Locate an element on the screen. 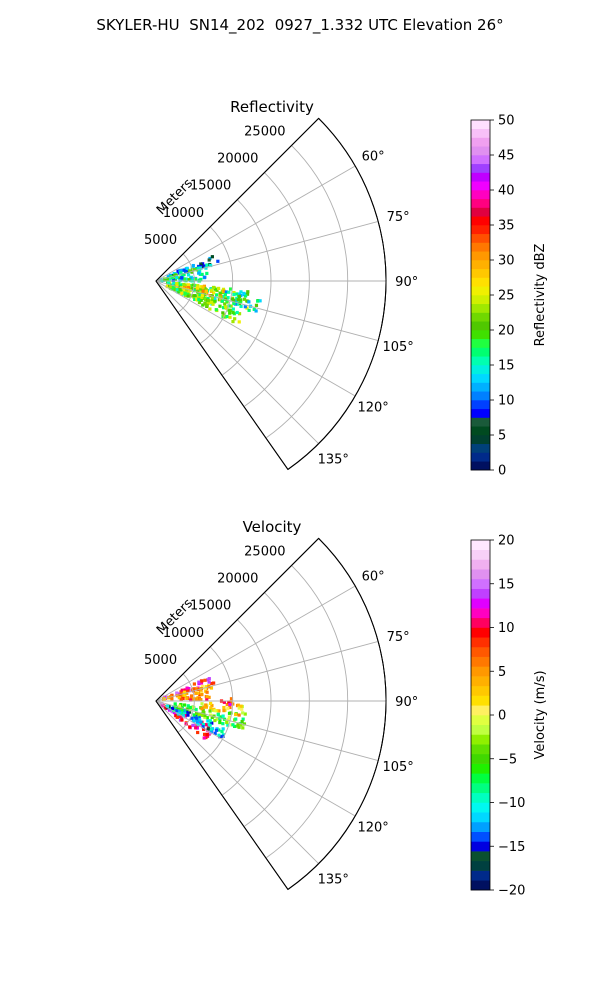 This screenshot has height=1000, width=600. colorbar-tick-label: −15 is located at coordinates (511, 847).